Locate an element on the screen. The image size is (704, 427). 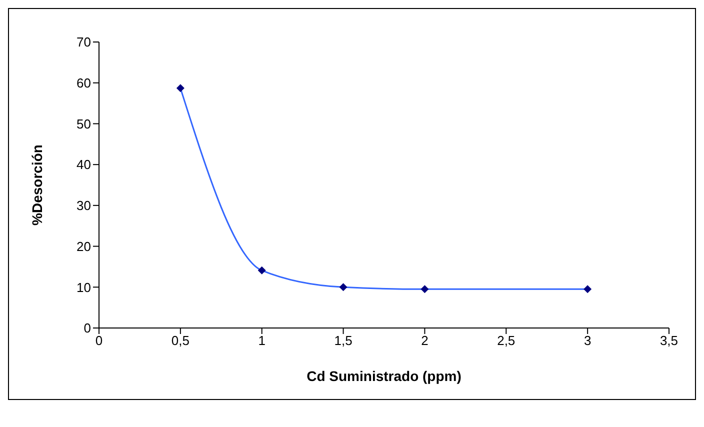
x-tick-label: 1 is located at coordinates (262, 340).